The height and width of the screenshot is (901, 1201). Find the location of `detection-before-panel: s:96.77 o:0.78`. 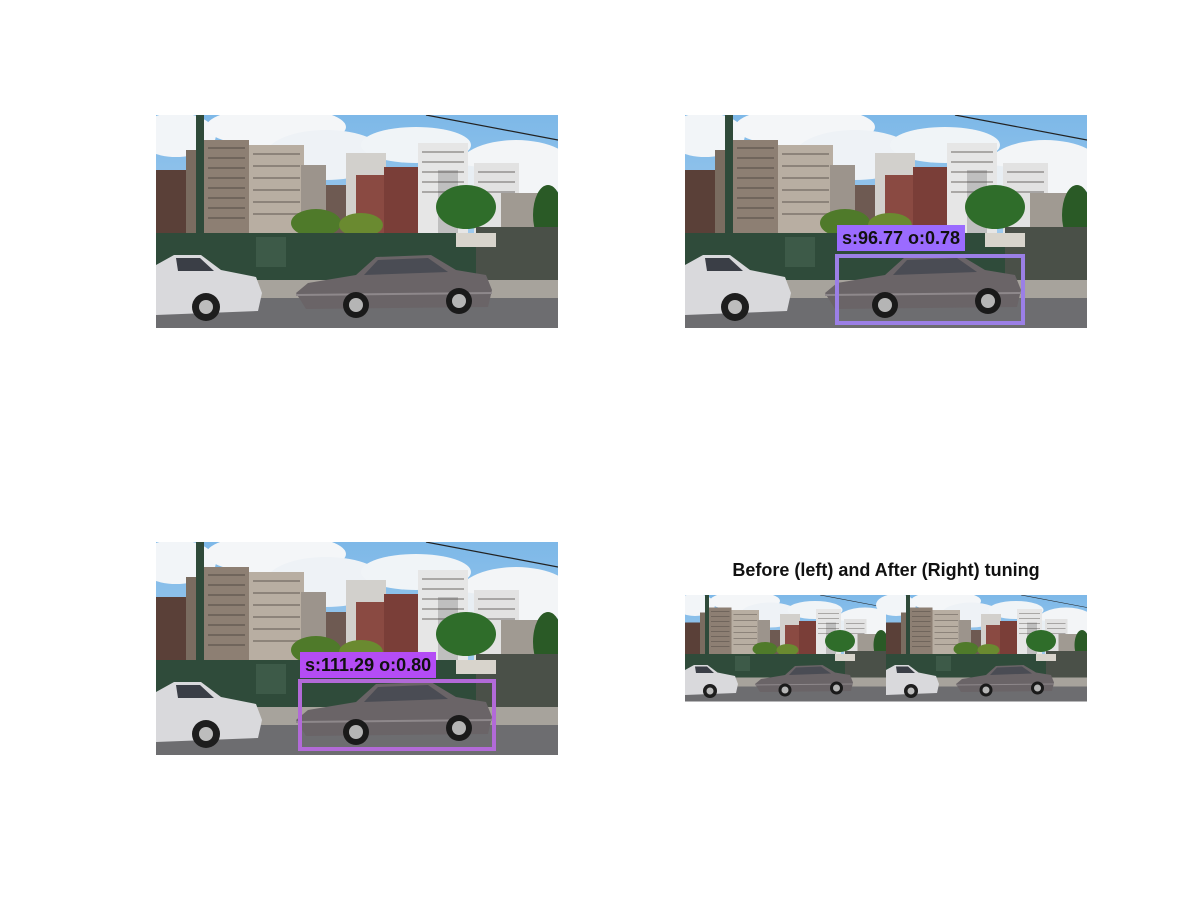

detection-before-panel: s:96.77 o:0.78 is located at coordinates (886, 221).